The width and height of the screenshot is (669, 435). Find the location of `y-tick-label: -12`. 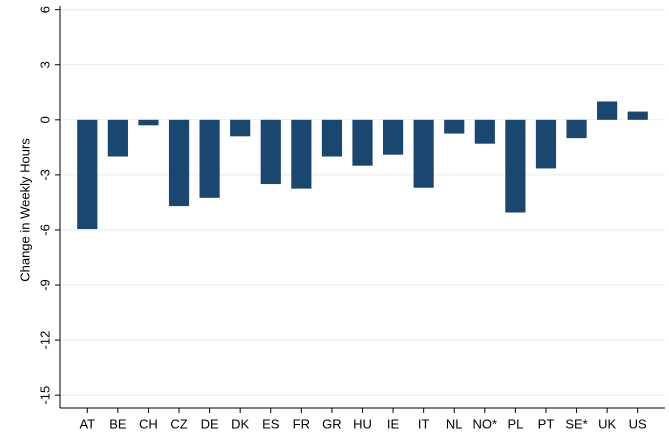

y-tick-label: -12 is located at coordinates (44, 340).